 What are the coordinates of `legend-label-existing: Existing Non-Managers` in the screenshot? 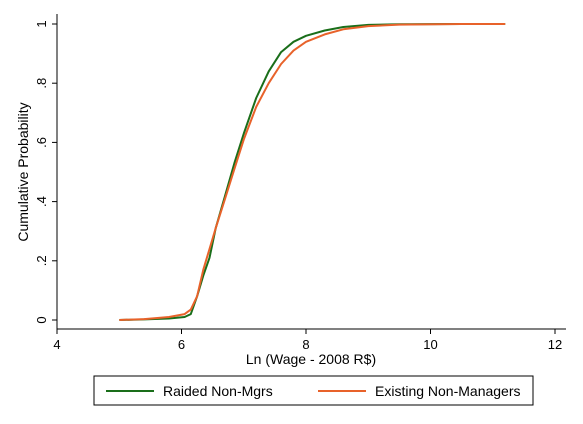 It's located at (448, 391).